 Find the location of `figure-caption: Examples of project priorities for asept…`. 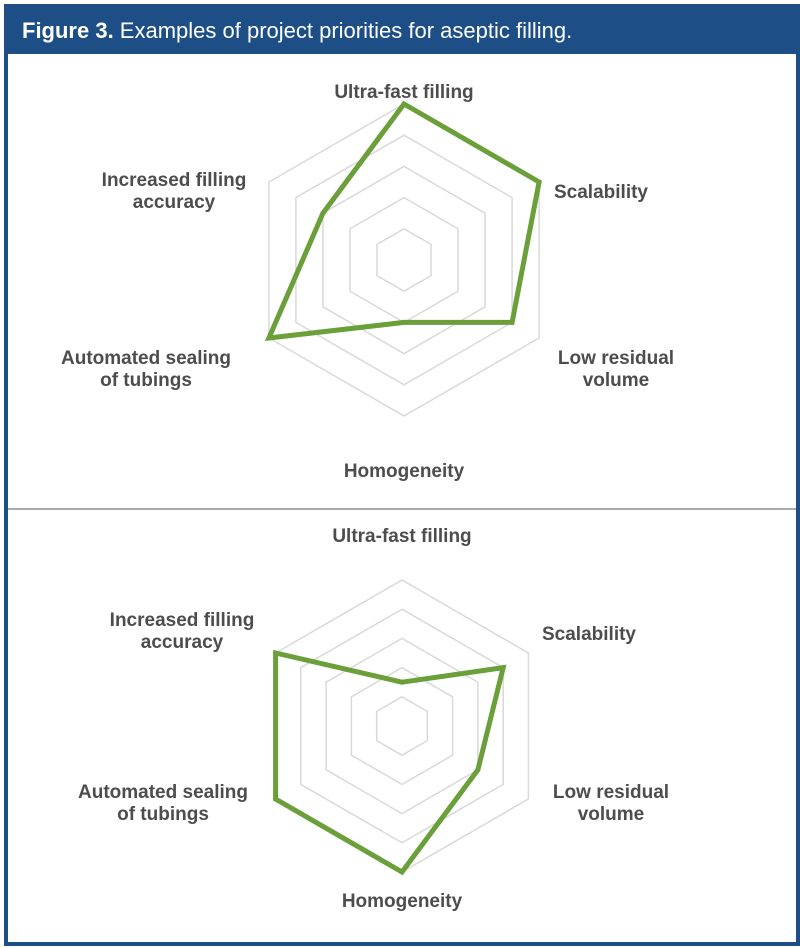

figure-caption: Examples of project priorities for asept… is located at coordinates (343, 30).